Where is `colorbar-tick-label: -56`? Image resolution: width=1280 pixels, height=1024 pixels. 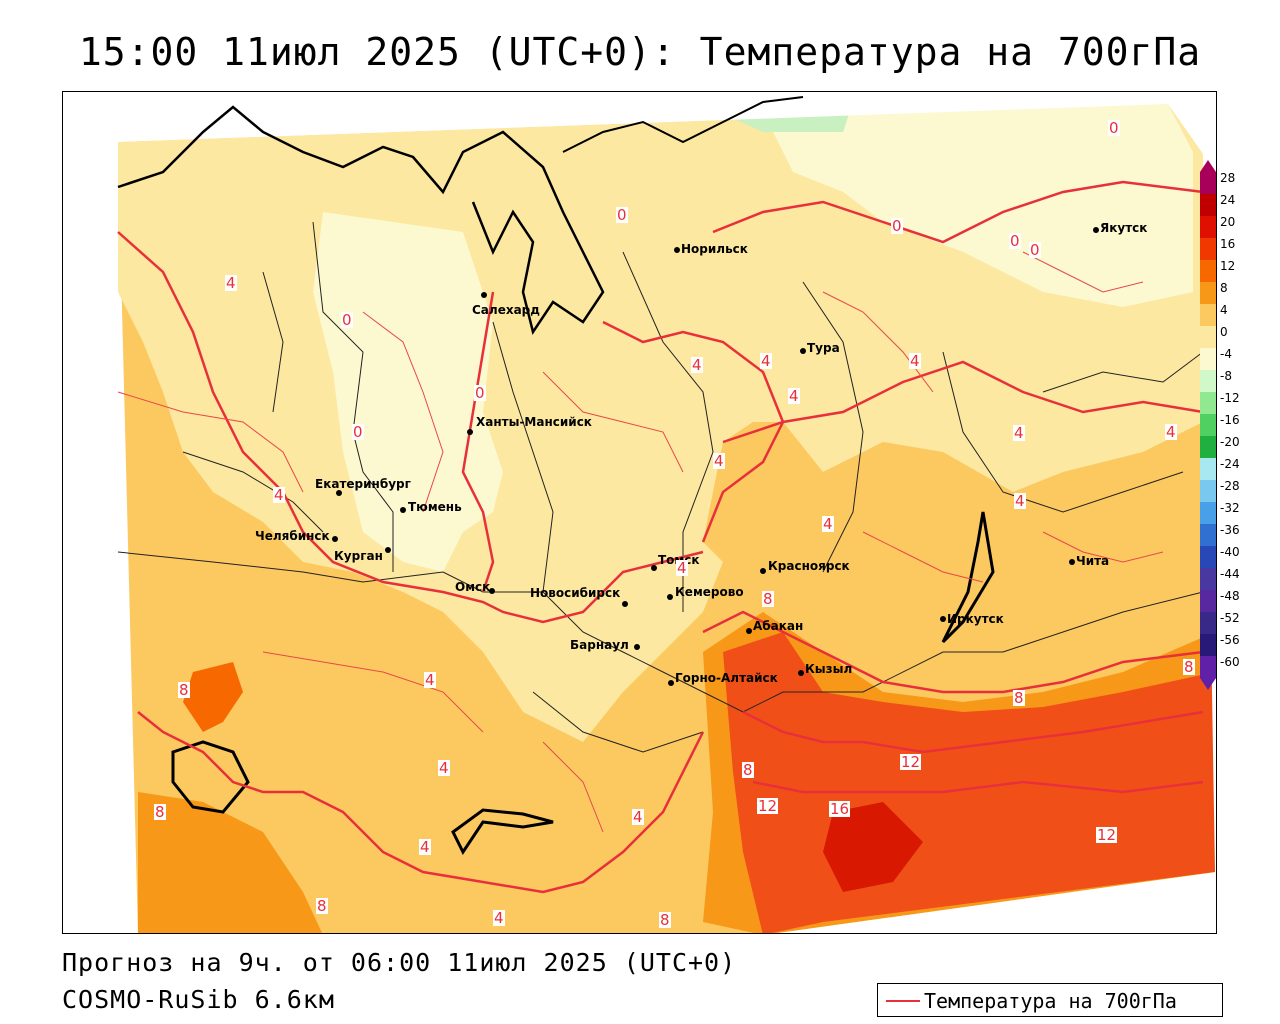
colorbar-tick-label: -56 is located at coordinates (1230, 640).